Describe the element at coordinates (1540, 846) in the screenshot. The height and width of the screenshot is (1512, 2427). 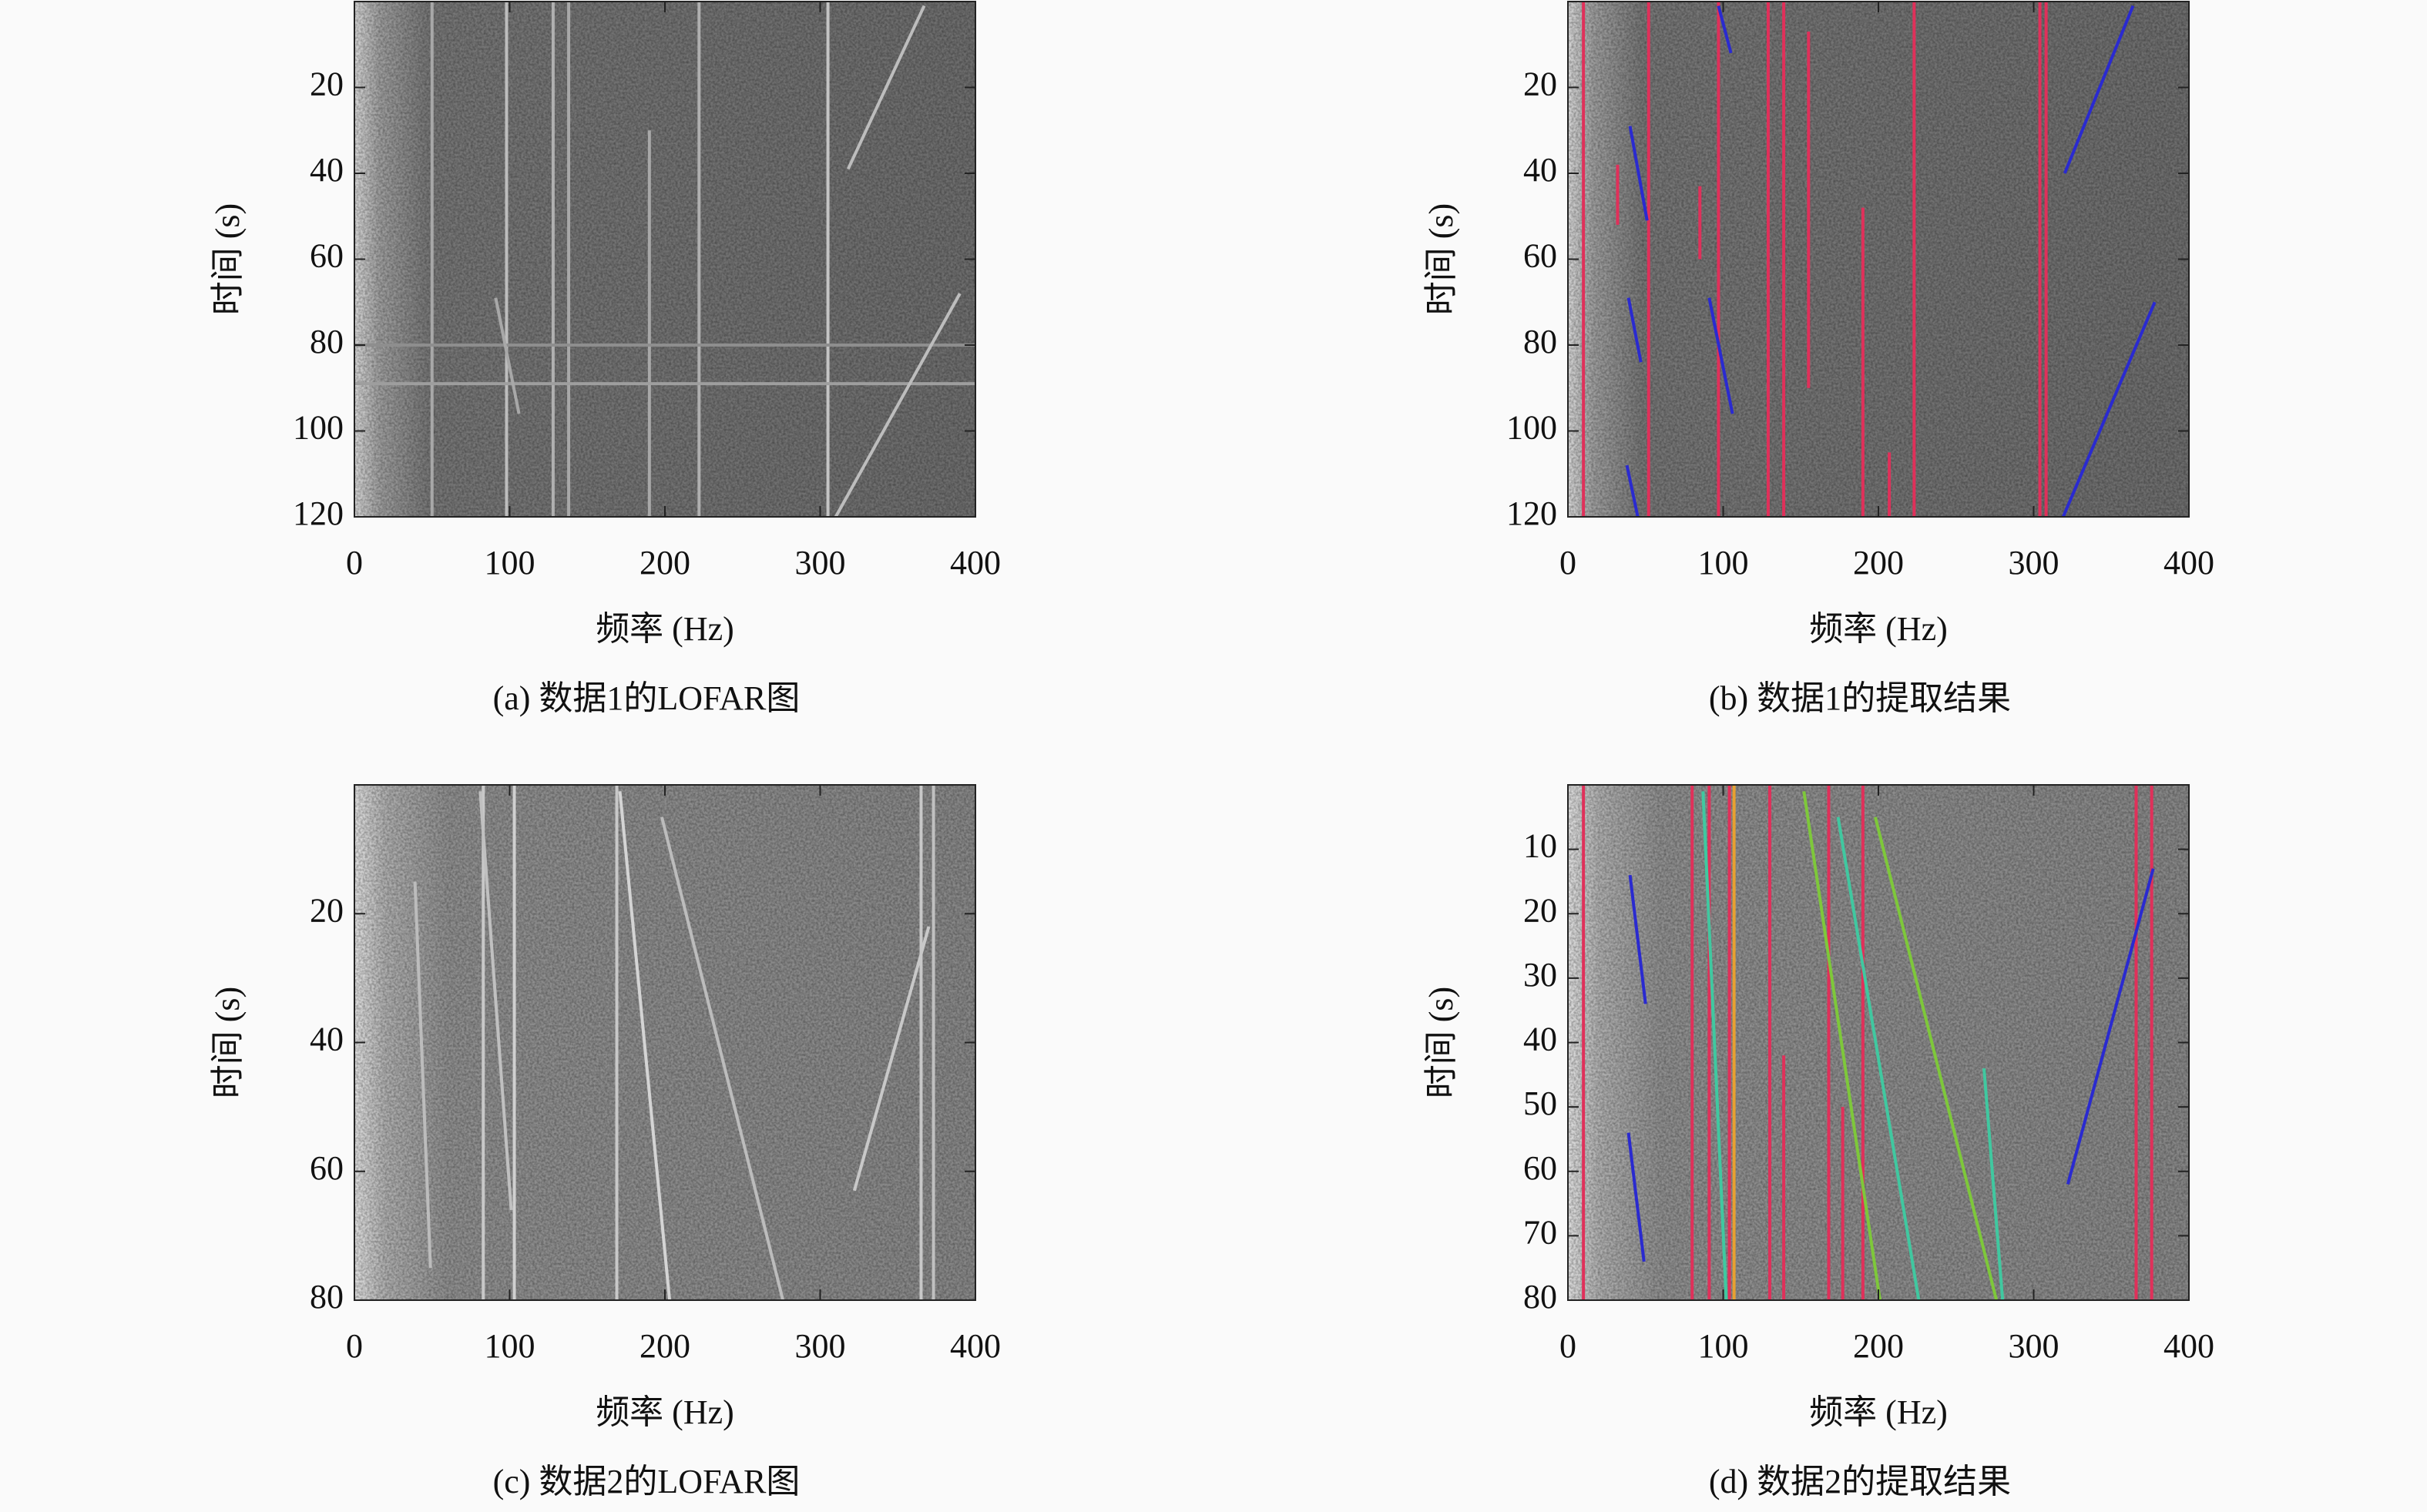
I see `y-tick-label: 10` at that location.